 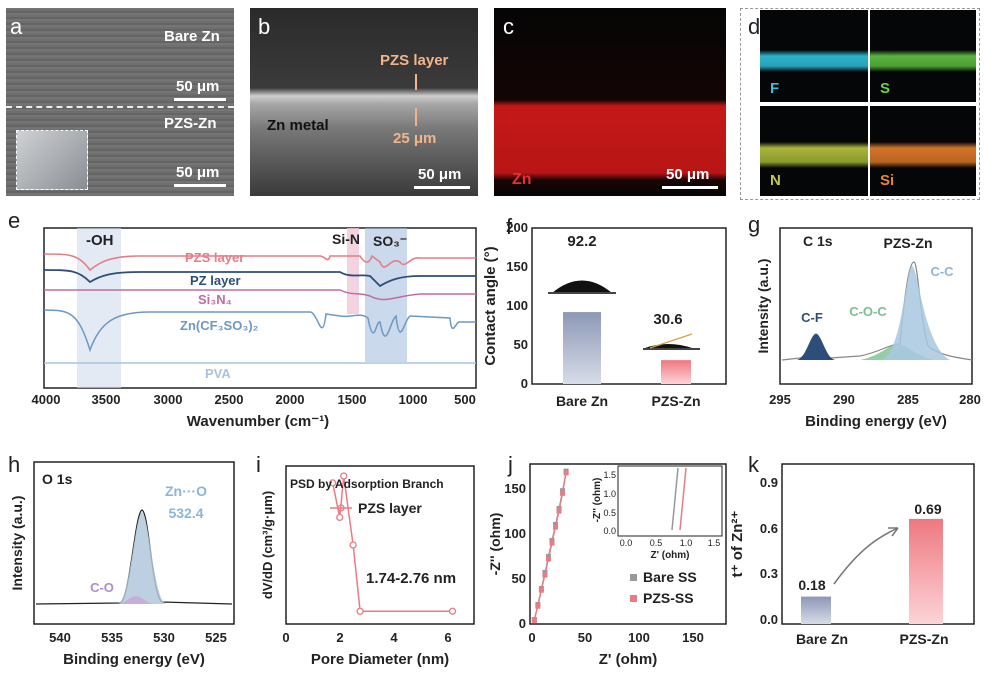 I want to click on j-inset-ytick: 1.5, so click(x=609, y=475).